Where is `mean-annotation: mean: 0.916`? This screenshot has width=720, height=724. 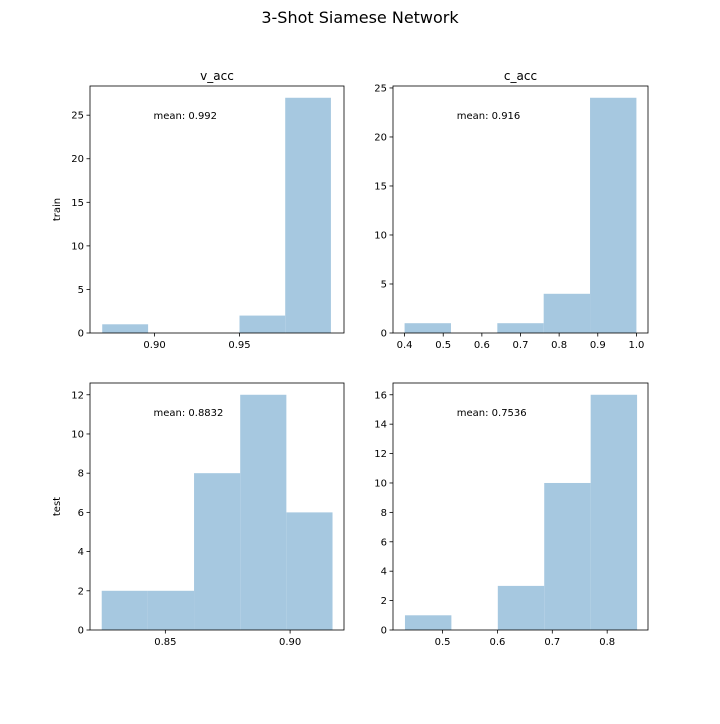
mean-annotation: mean: 0.916 is located at coordinates (489, 116).